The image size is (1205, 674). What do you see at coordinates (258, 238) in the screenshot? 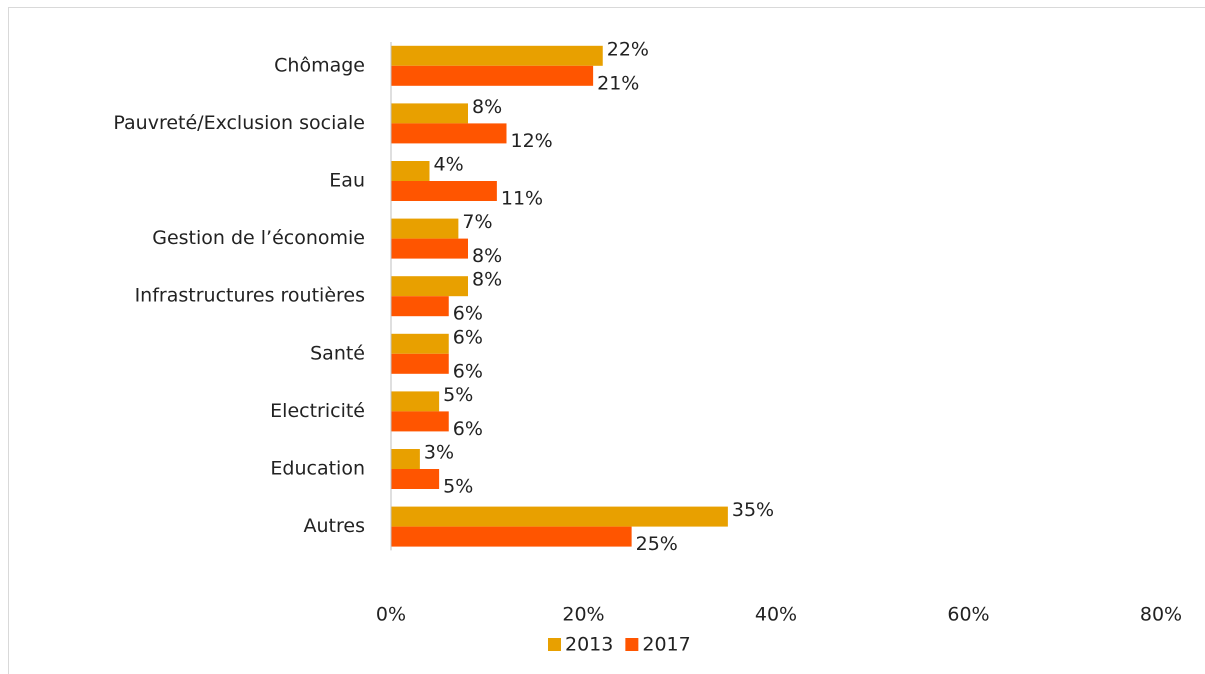
I see `y-tick-label: Gestion de l’économie` at bounding box center [258, 238].